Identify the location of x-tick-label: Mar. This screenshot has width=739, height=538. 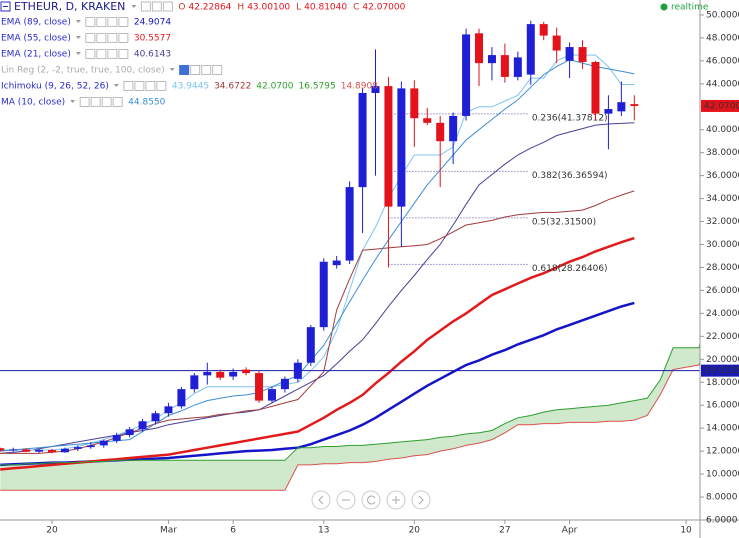
(168, 531).